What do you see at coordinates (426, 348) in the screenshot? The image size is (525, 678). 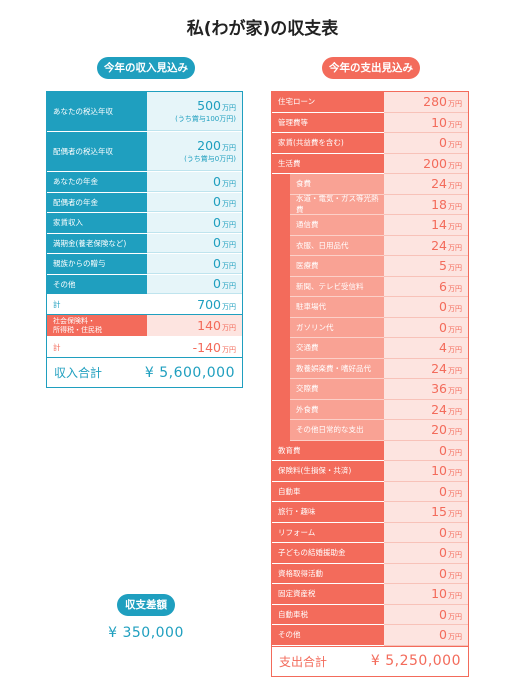 I see `expense-row-value: 4万円` at bounding box center [426, 348].